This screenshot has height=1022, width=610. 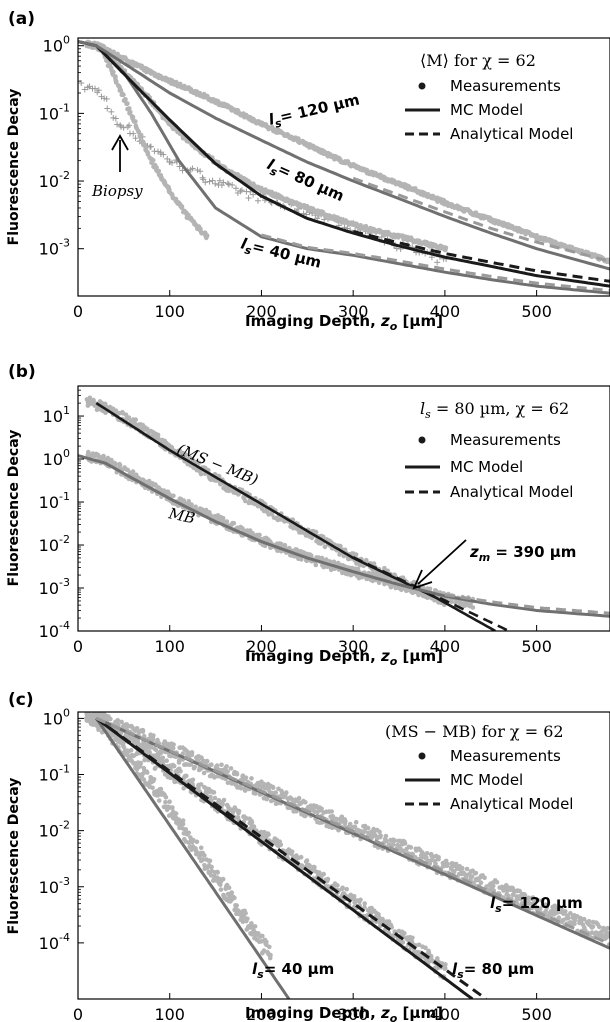 I want to click on legend-label-measurements-c: Measurements, so click(x=505, y=756).